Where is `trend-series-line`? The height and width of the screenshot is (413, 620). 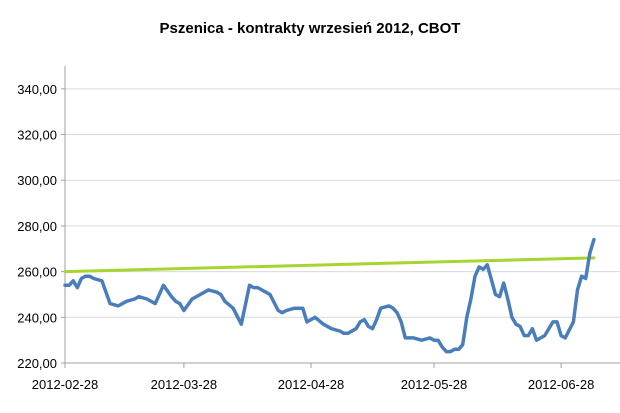
trend-series-line is located at coordinates (329, 265).